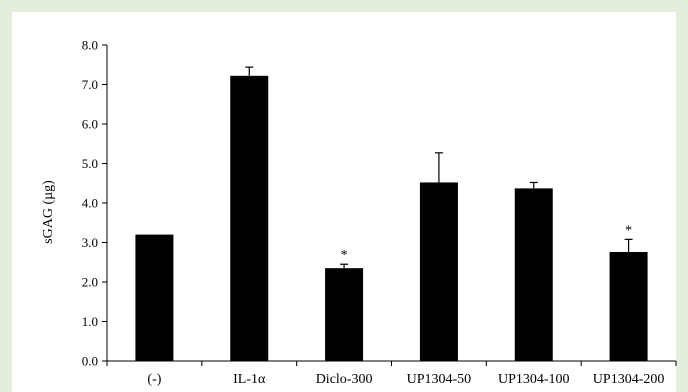 The width and height of the screenshot is (688, 392). What do you see at coordinates (90, 124) in the screenshot?
I see `y-tick-label: 6.0` at bounding box center [90, 124].